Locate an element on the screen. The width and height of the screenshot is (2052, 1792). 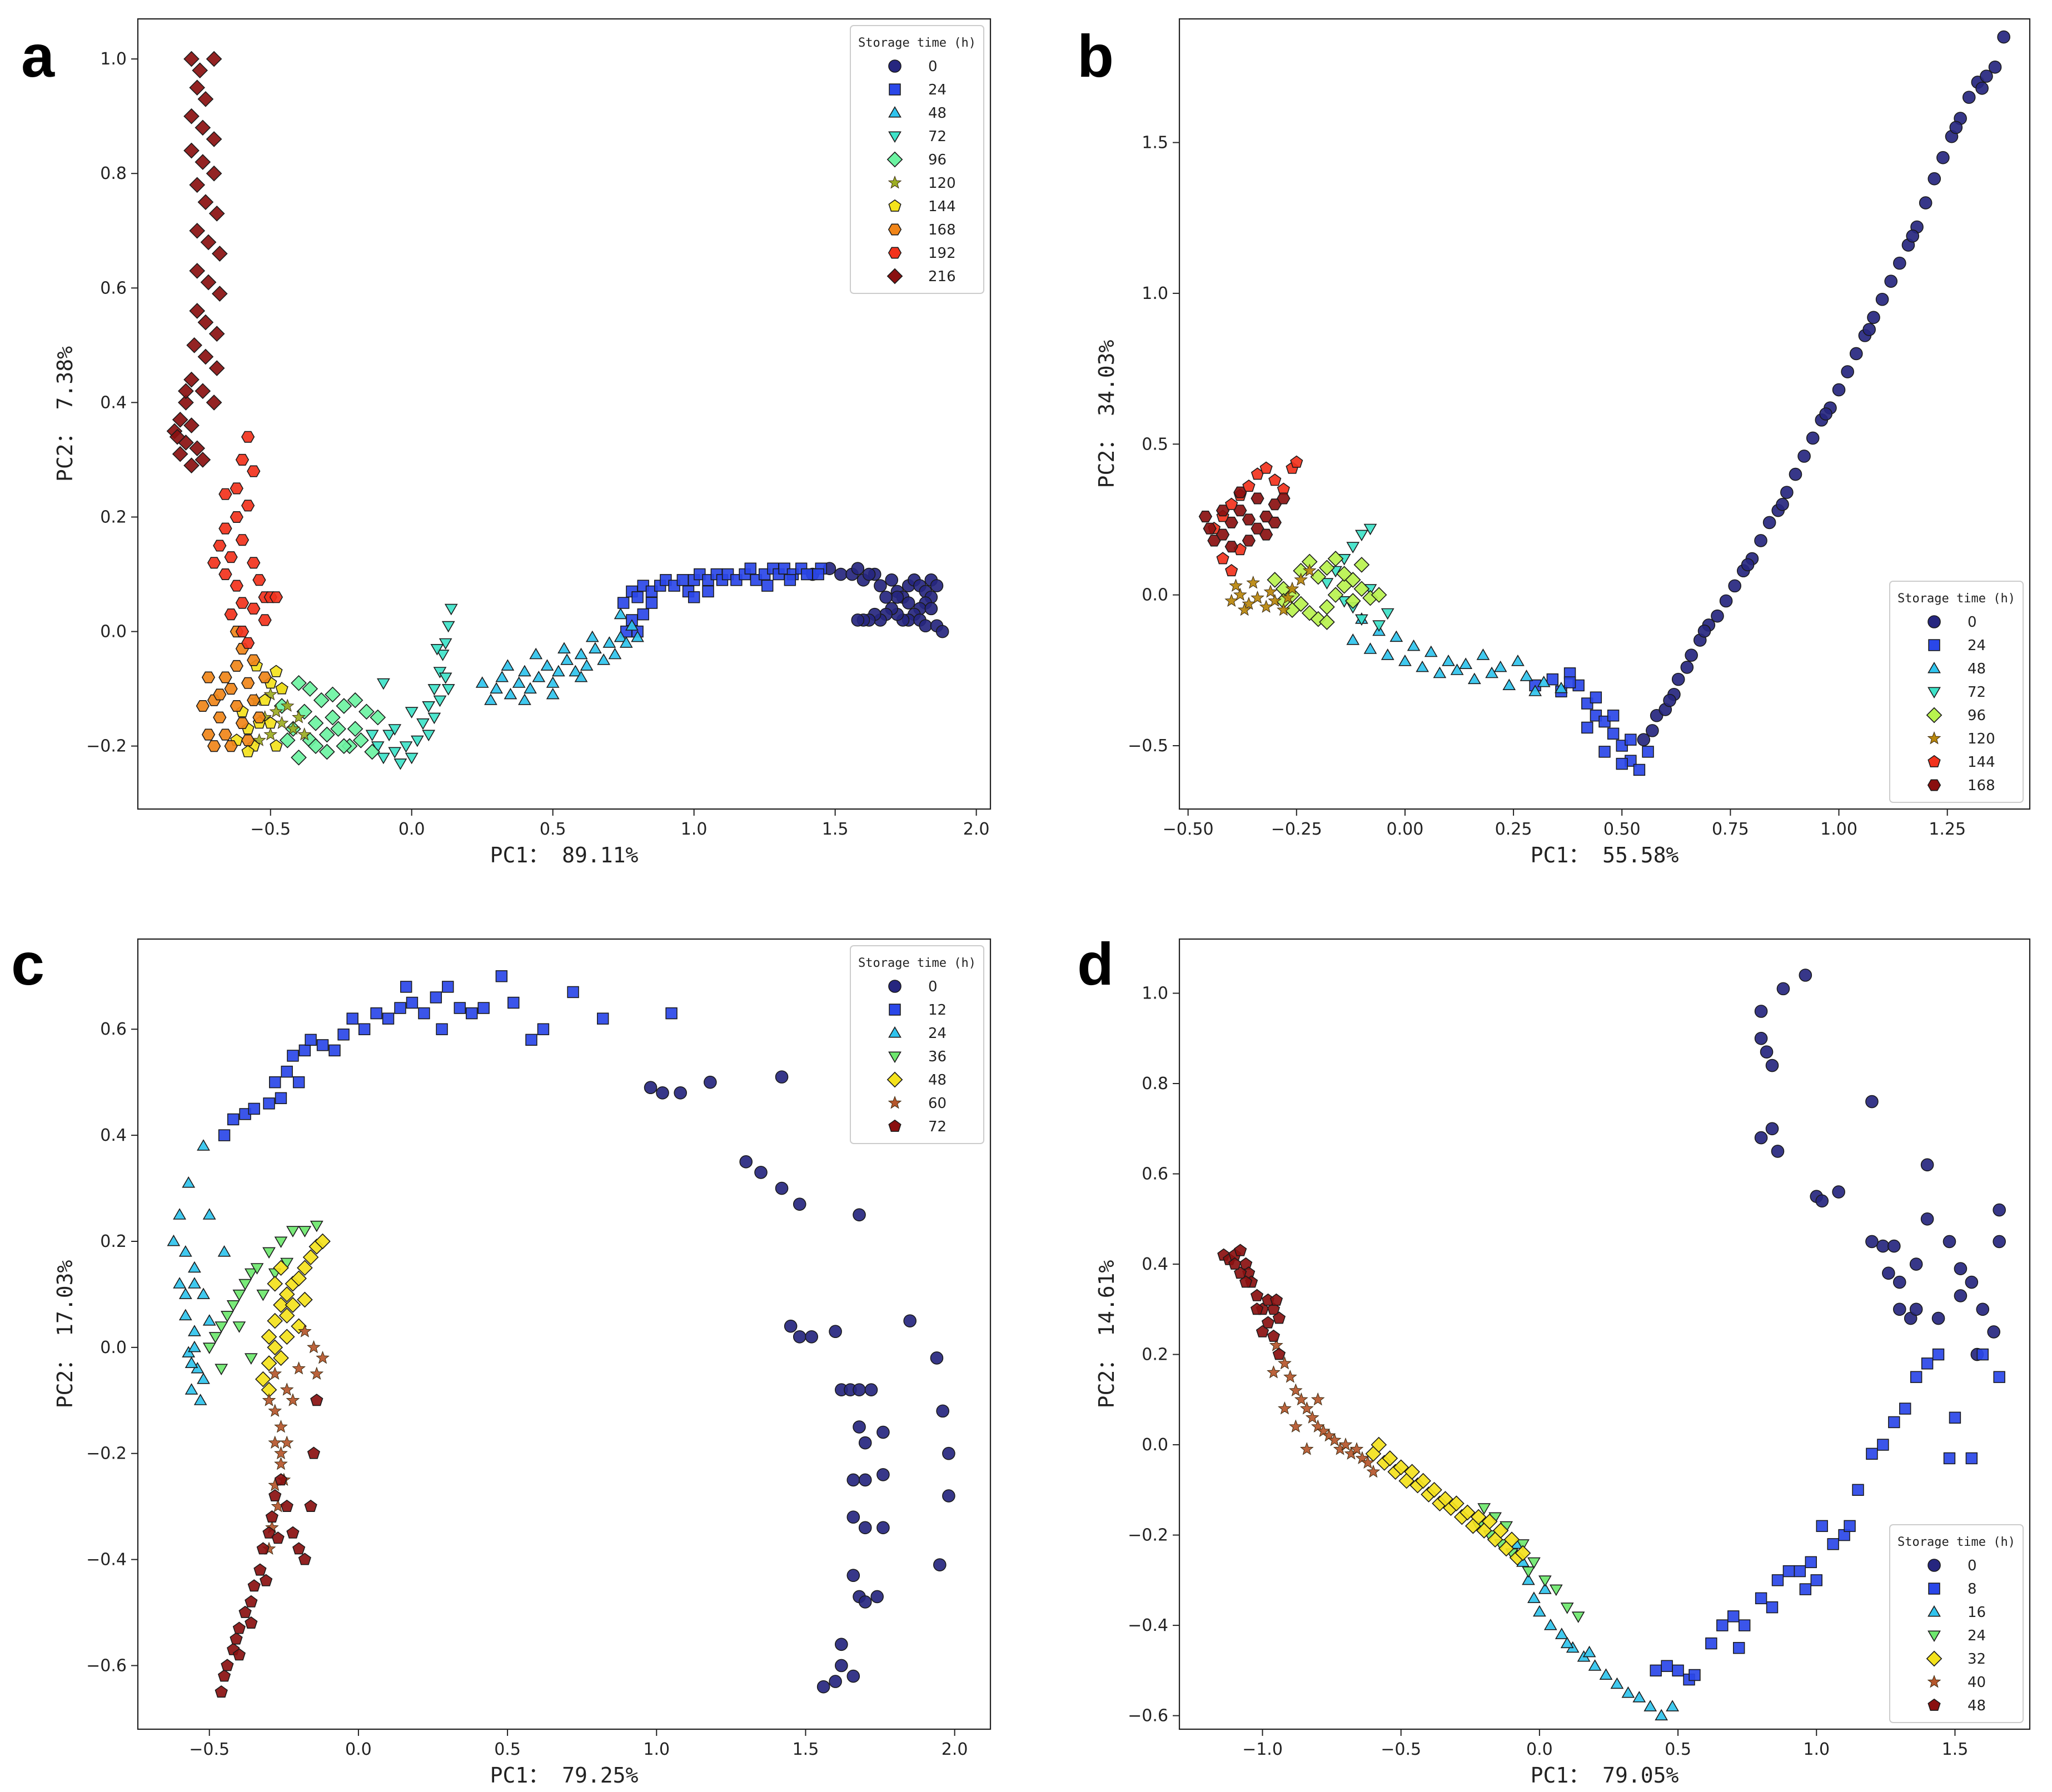
legend-label: 168 is located at coordinates (1981, 785).